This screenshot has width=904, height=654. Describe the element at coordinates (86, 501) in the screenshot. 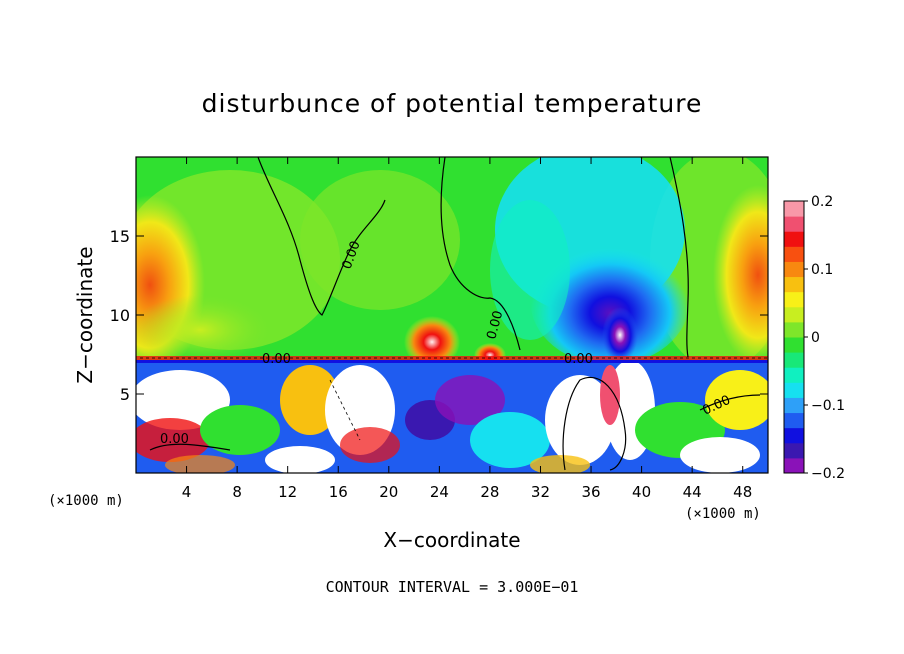

I see `x-unit-label: (×1000 m)` at that location.